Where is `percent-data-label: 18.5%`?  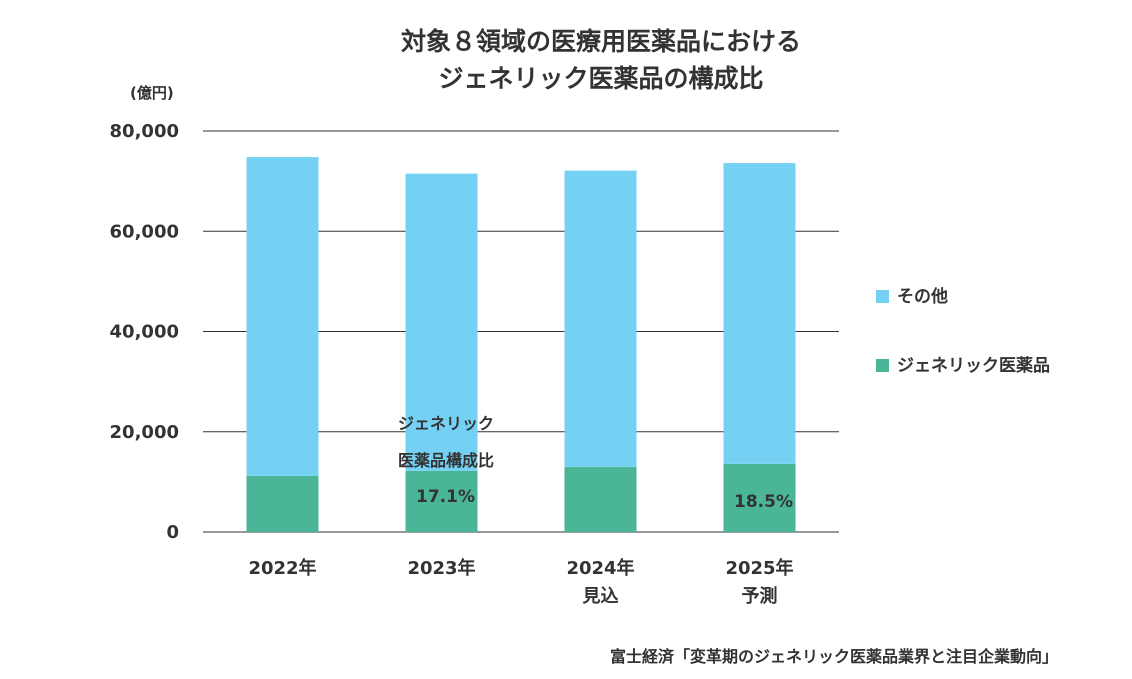 percent-data-label: 18.5% is located at coordinates (763, 502).